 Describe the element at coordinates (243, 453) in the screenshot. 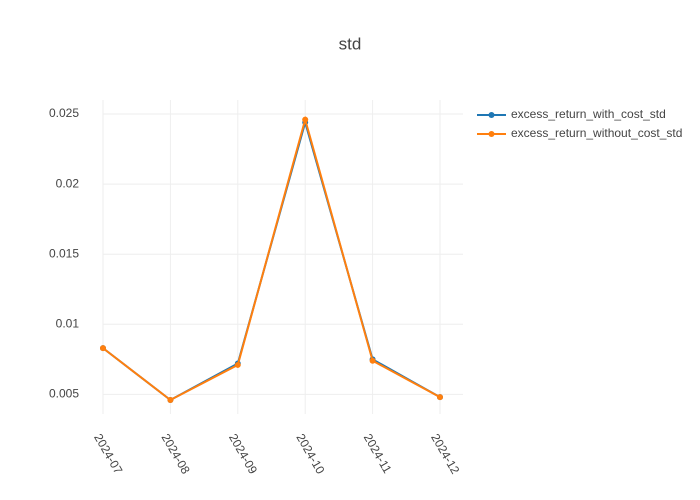

I see `x-tick-label: 2024-09` at that location.